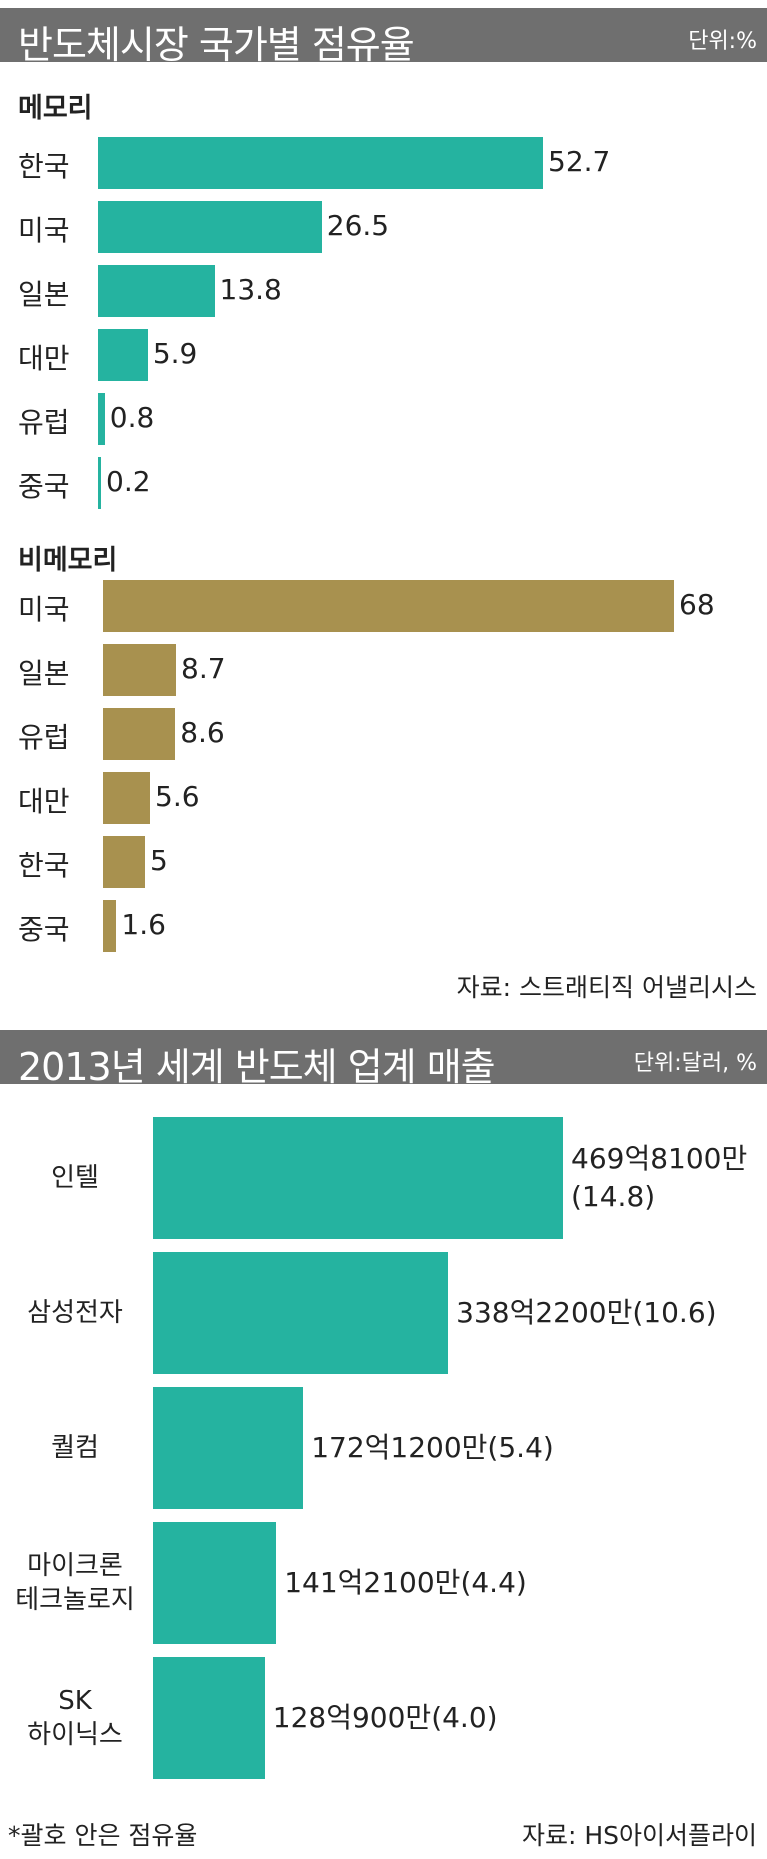 This screenshot has width=767, height=1859. I want to click on nonmemory-section-label: 비메모리, so click(68, 560).